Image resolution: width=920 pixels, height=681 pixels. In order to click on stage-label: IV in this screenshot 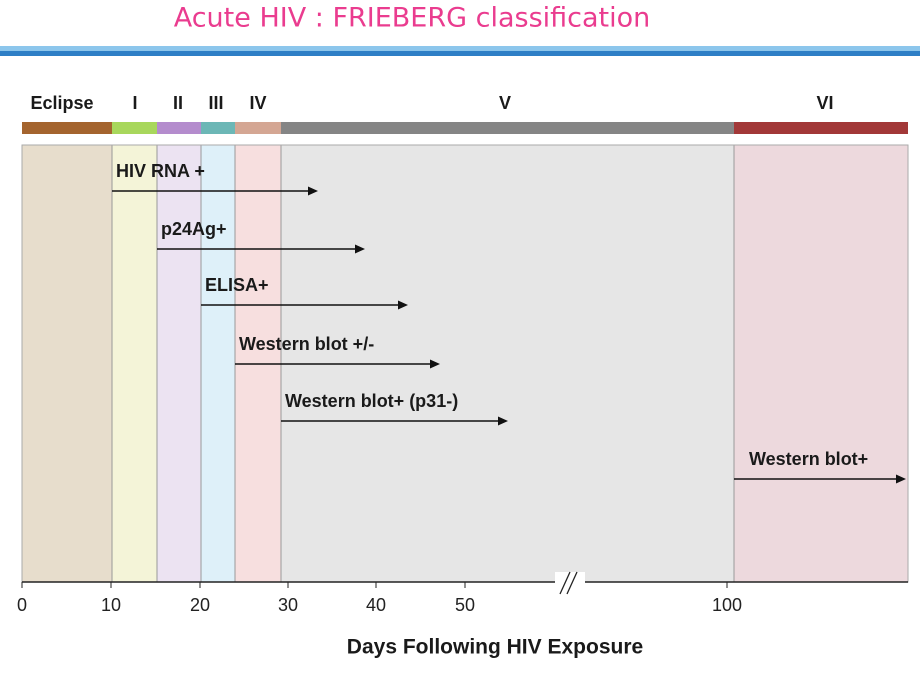, I will do `click(257, 103)`.